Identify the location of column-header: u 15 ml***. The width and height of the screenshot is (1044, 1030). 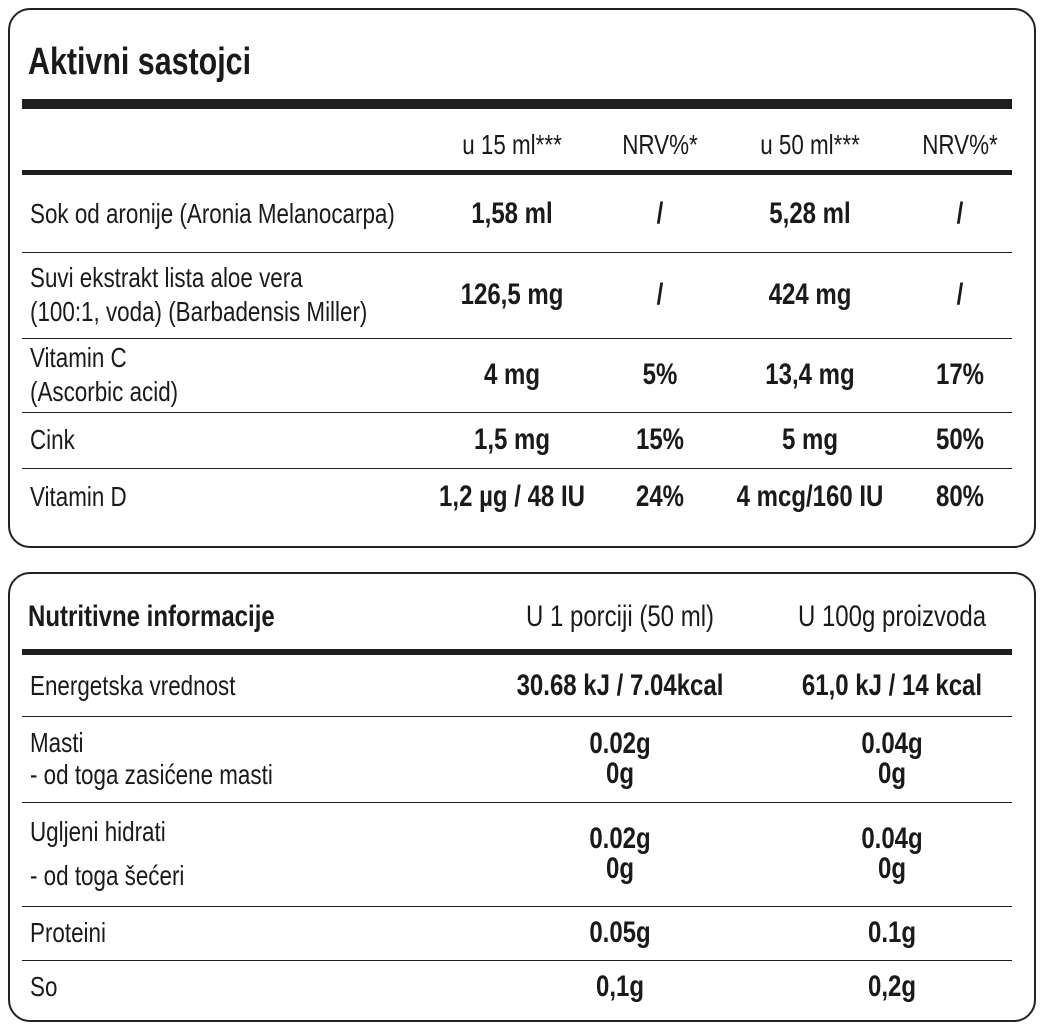
(512, 144).